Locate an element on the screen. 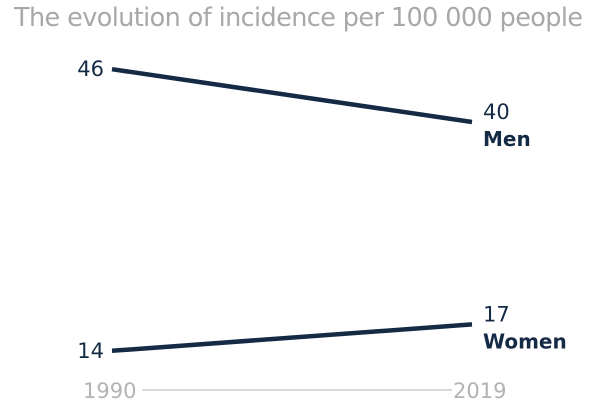 The height and width of the screenshot is (415, 611). series-line-men is located at coordinates (292, 95).